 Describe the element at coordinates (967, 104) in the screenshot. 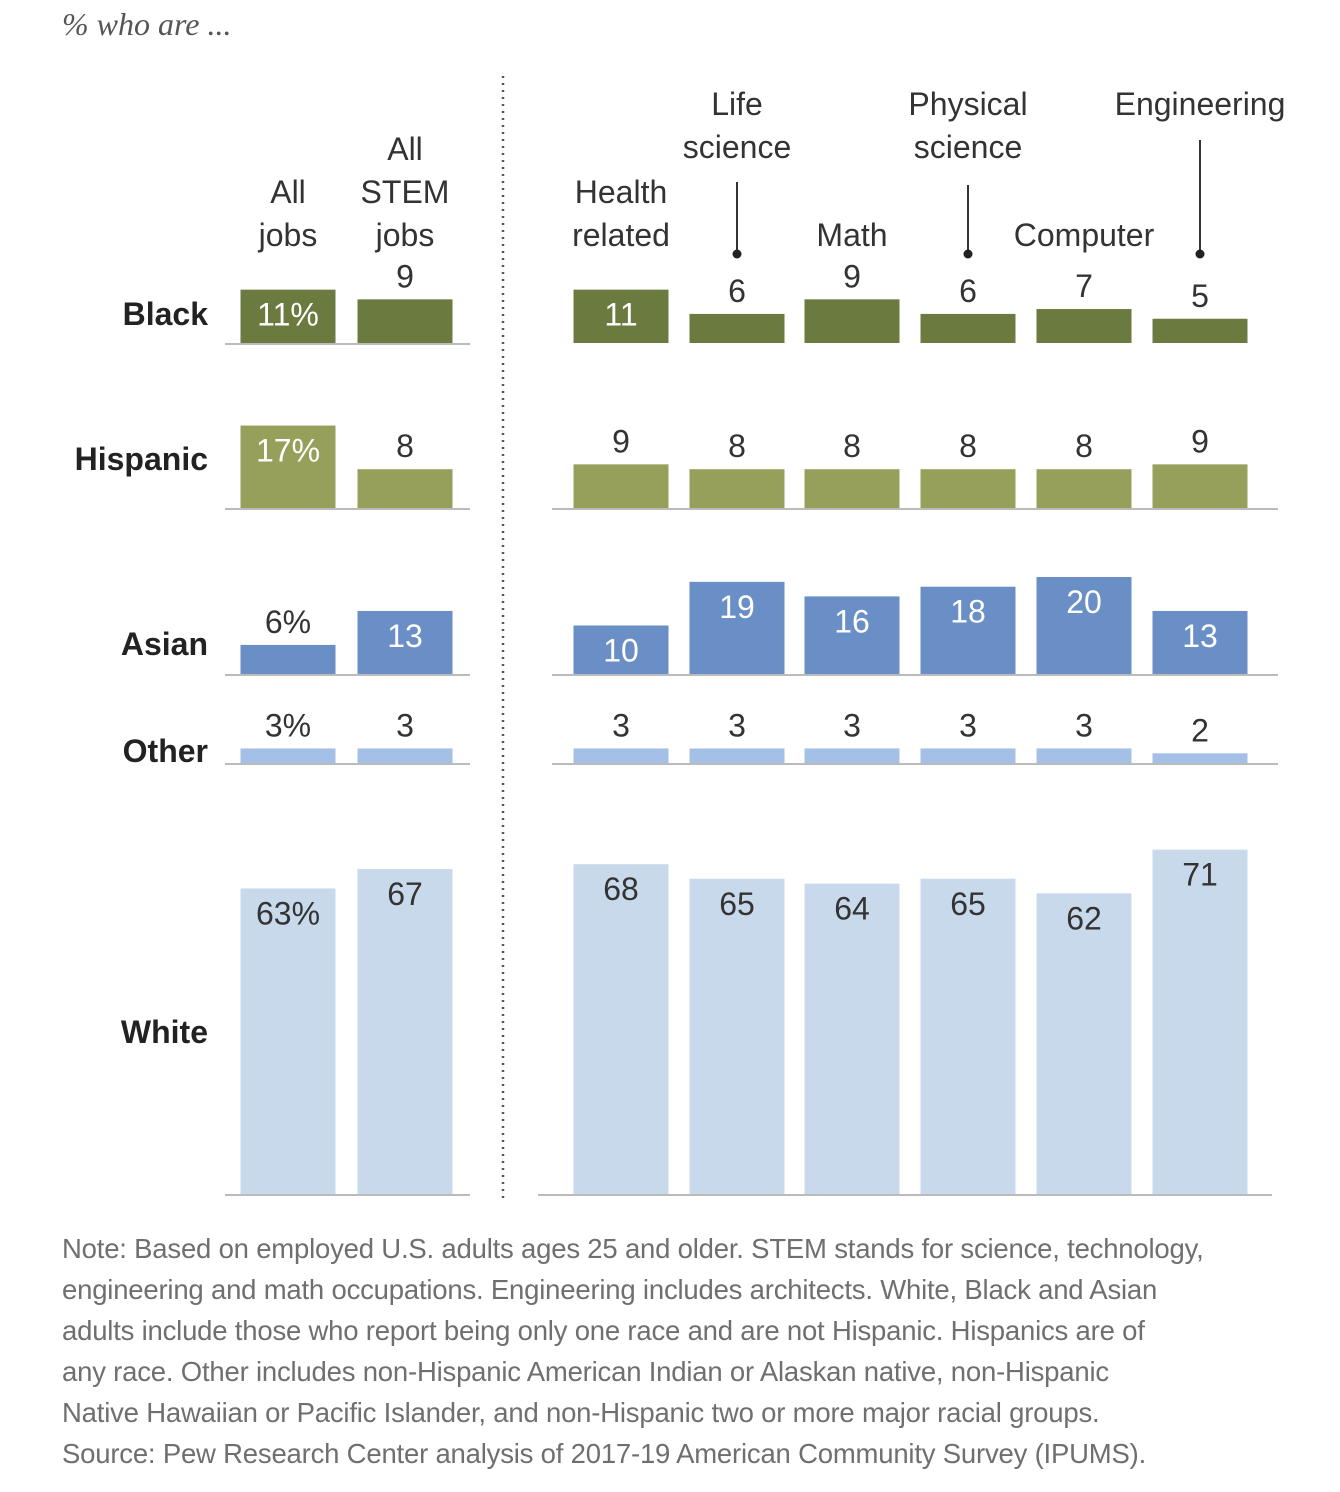

I see `category-label-line: Physical` at that location.